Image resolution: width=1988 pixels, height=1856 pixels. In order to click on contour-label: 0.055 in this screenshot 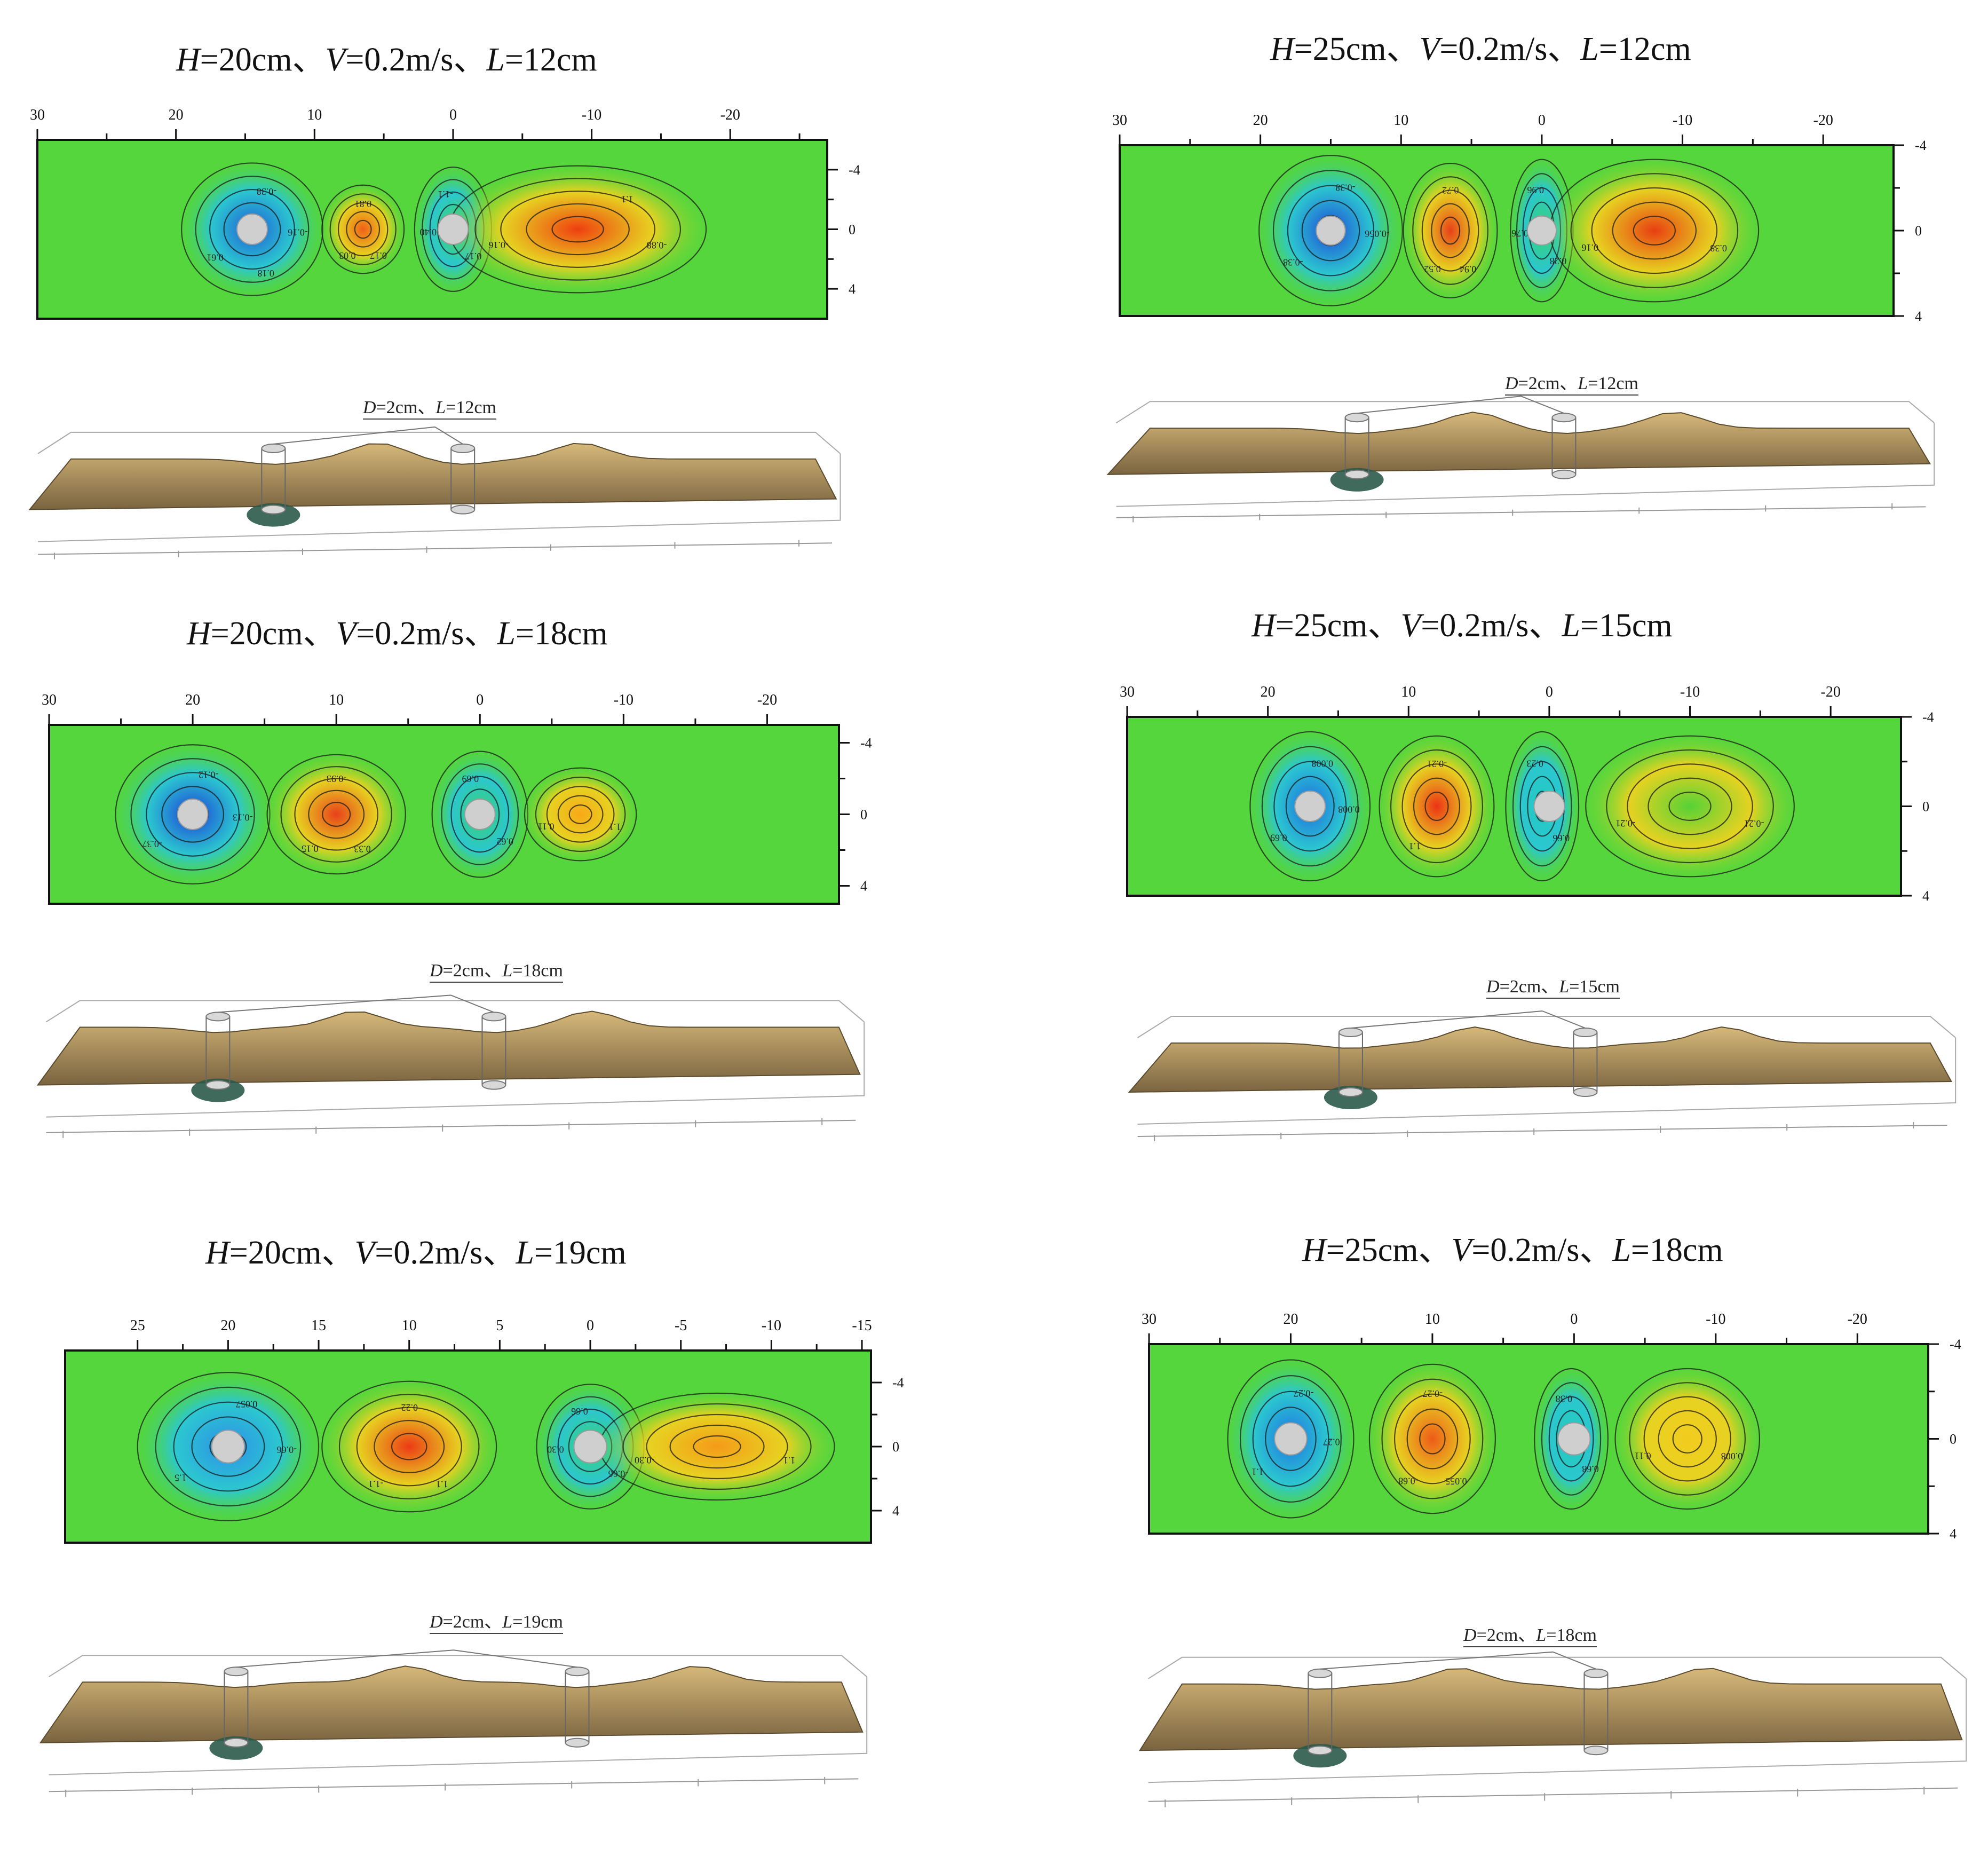, I will do `click(1456, 1481)`.